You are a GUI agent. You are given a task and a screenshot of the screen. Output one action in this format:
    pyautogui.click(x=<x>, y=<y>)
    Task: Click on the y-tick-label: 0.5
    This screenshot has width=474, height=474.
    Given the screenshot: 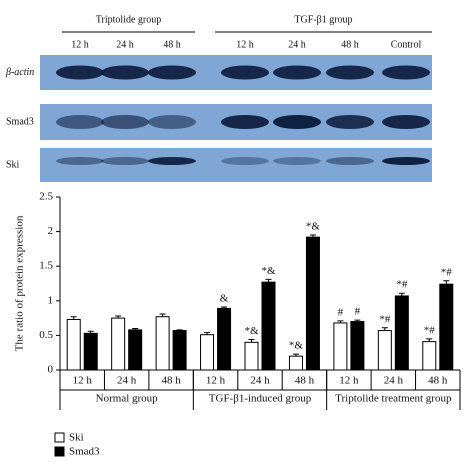 What is the action you would take?
    pyautogui.click(x=46, y=335)
    